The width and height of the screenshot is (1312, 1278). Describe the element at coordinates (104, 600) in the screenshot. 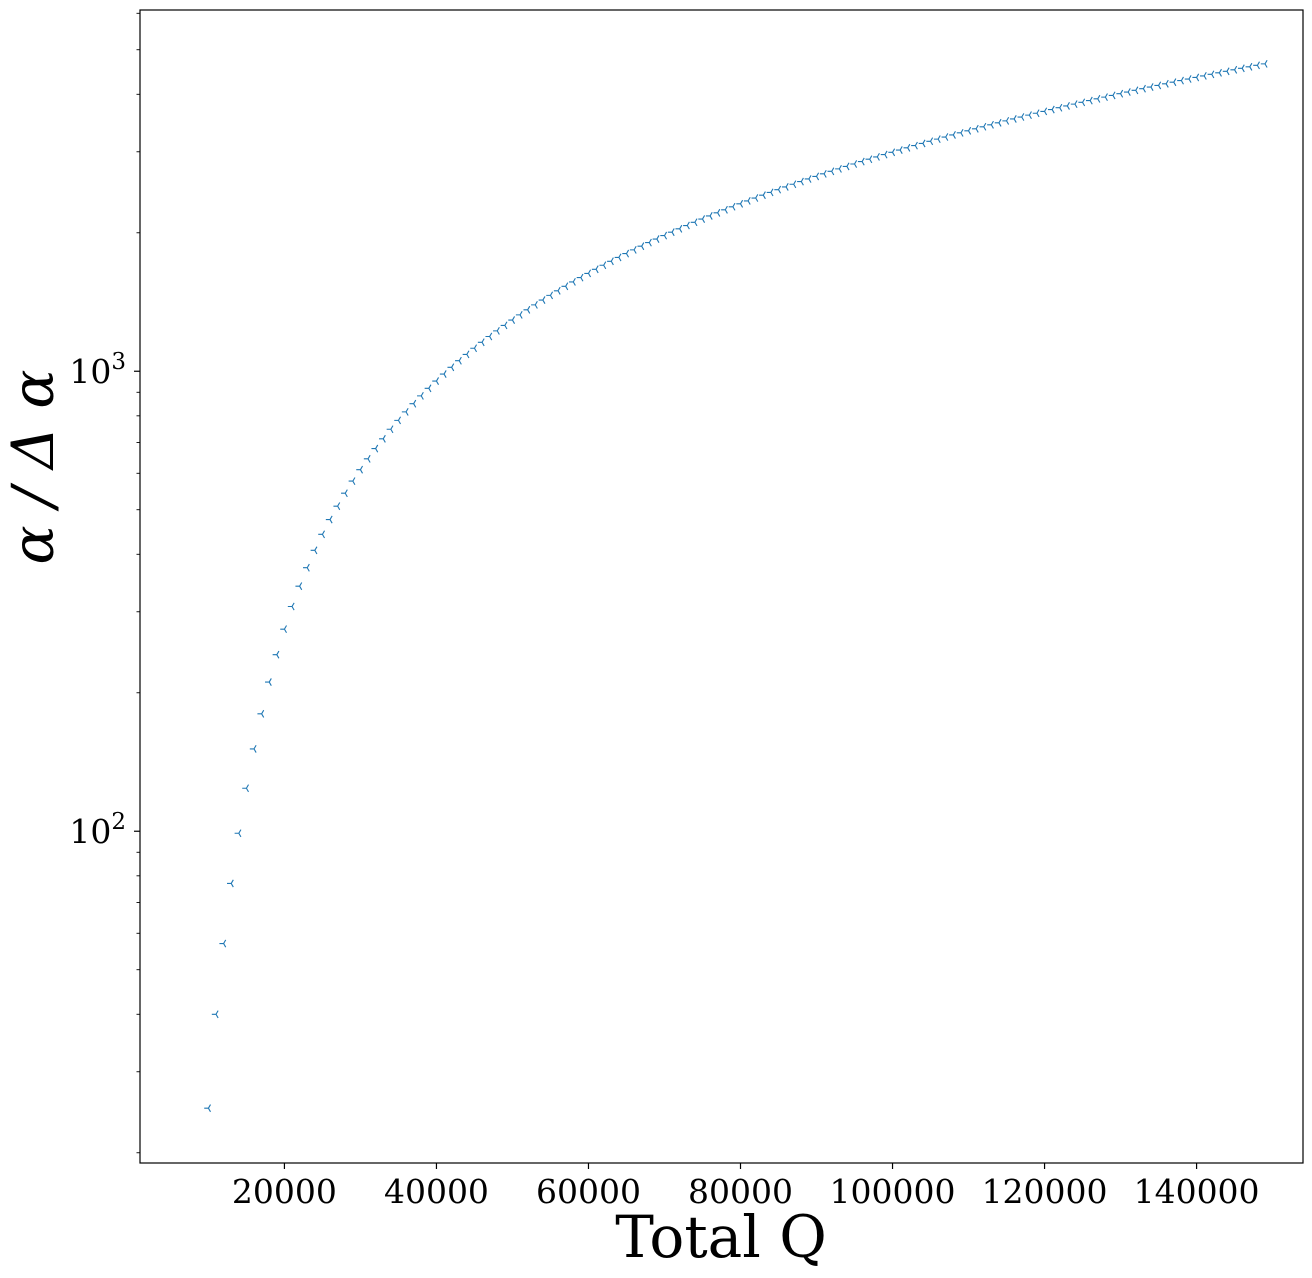

I see `y-ticks: 102 103` at that location.